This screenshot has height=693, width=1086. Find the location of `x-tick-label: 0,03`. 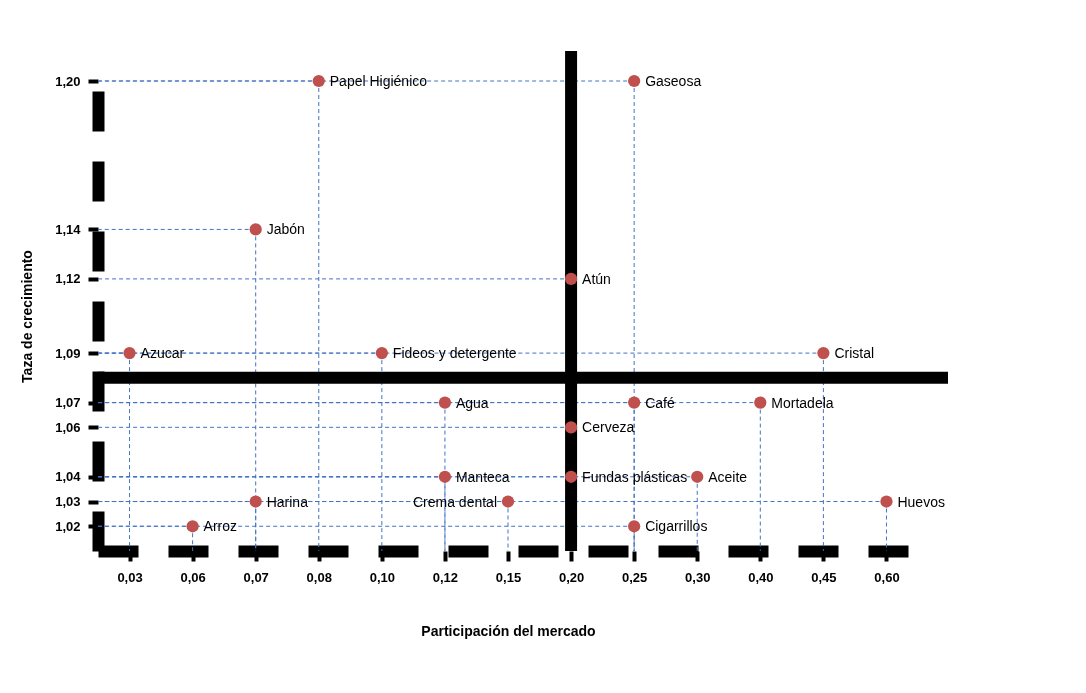

x-tick-label: 0,03 is located at coordinates (130, 577).